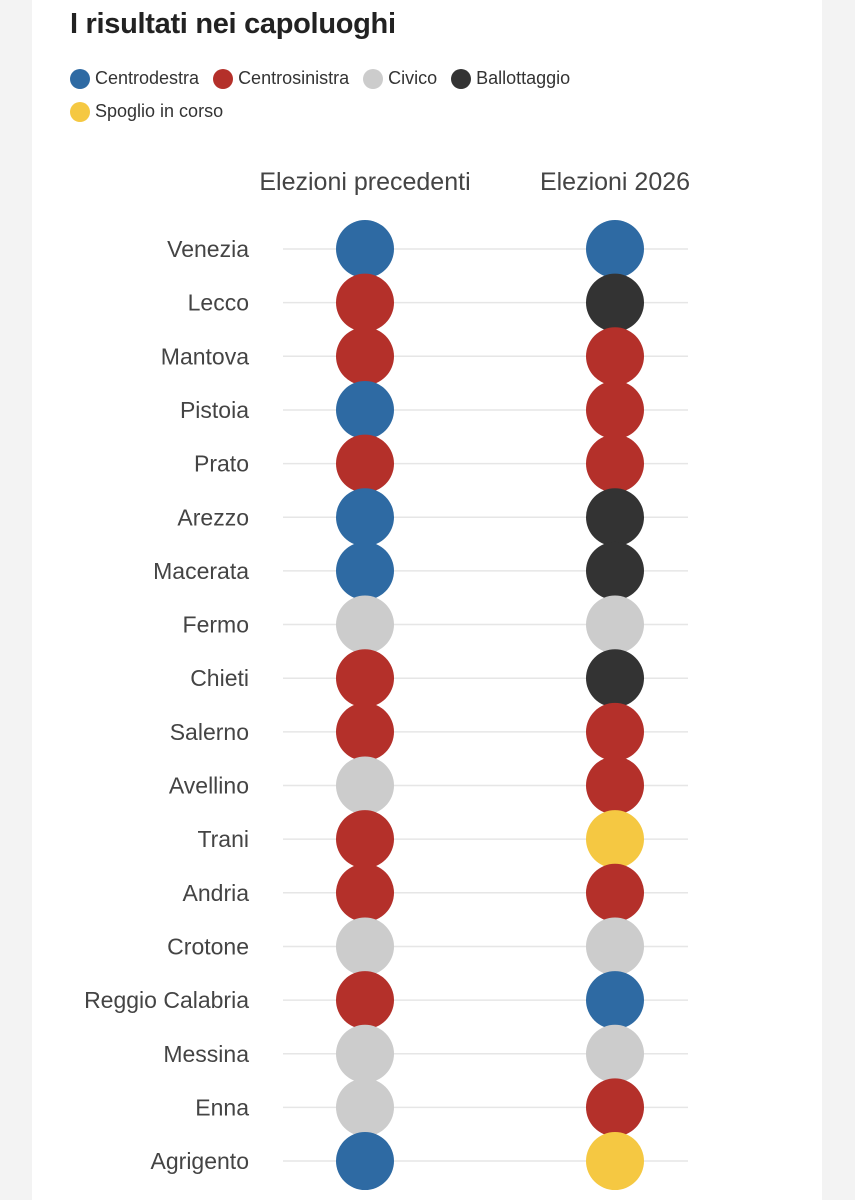 The image size is (855, 1200). Describe the element at coordinates (218, 303) in the screenshot. I see `city-label: Lecco` at that location.